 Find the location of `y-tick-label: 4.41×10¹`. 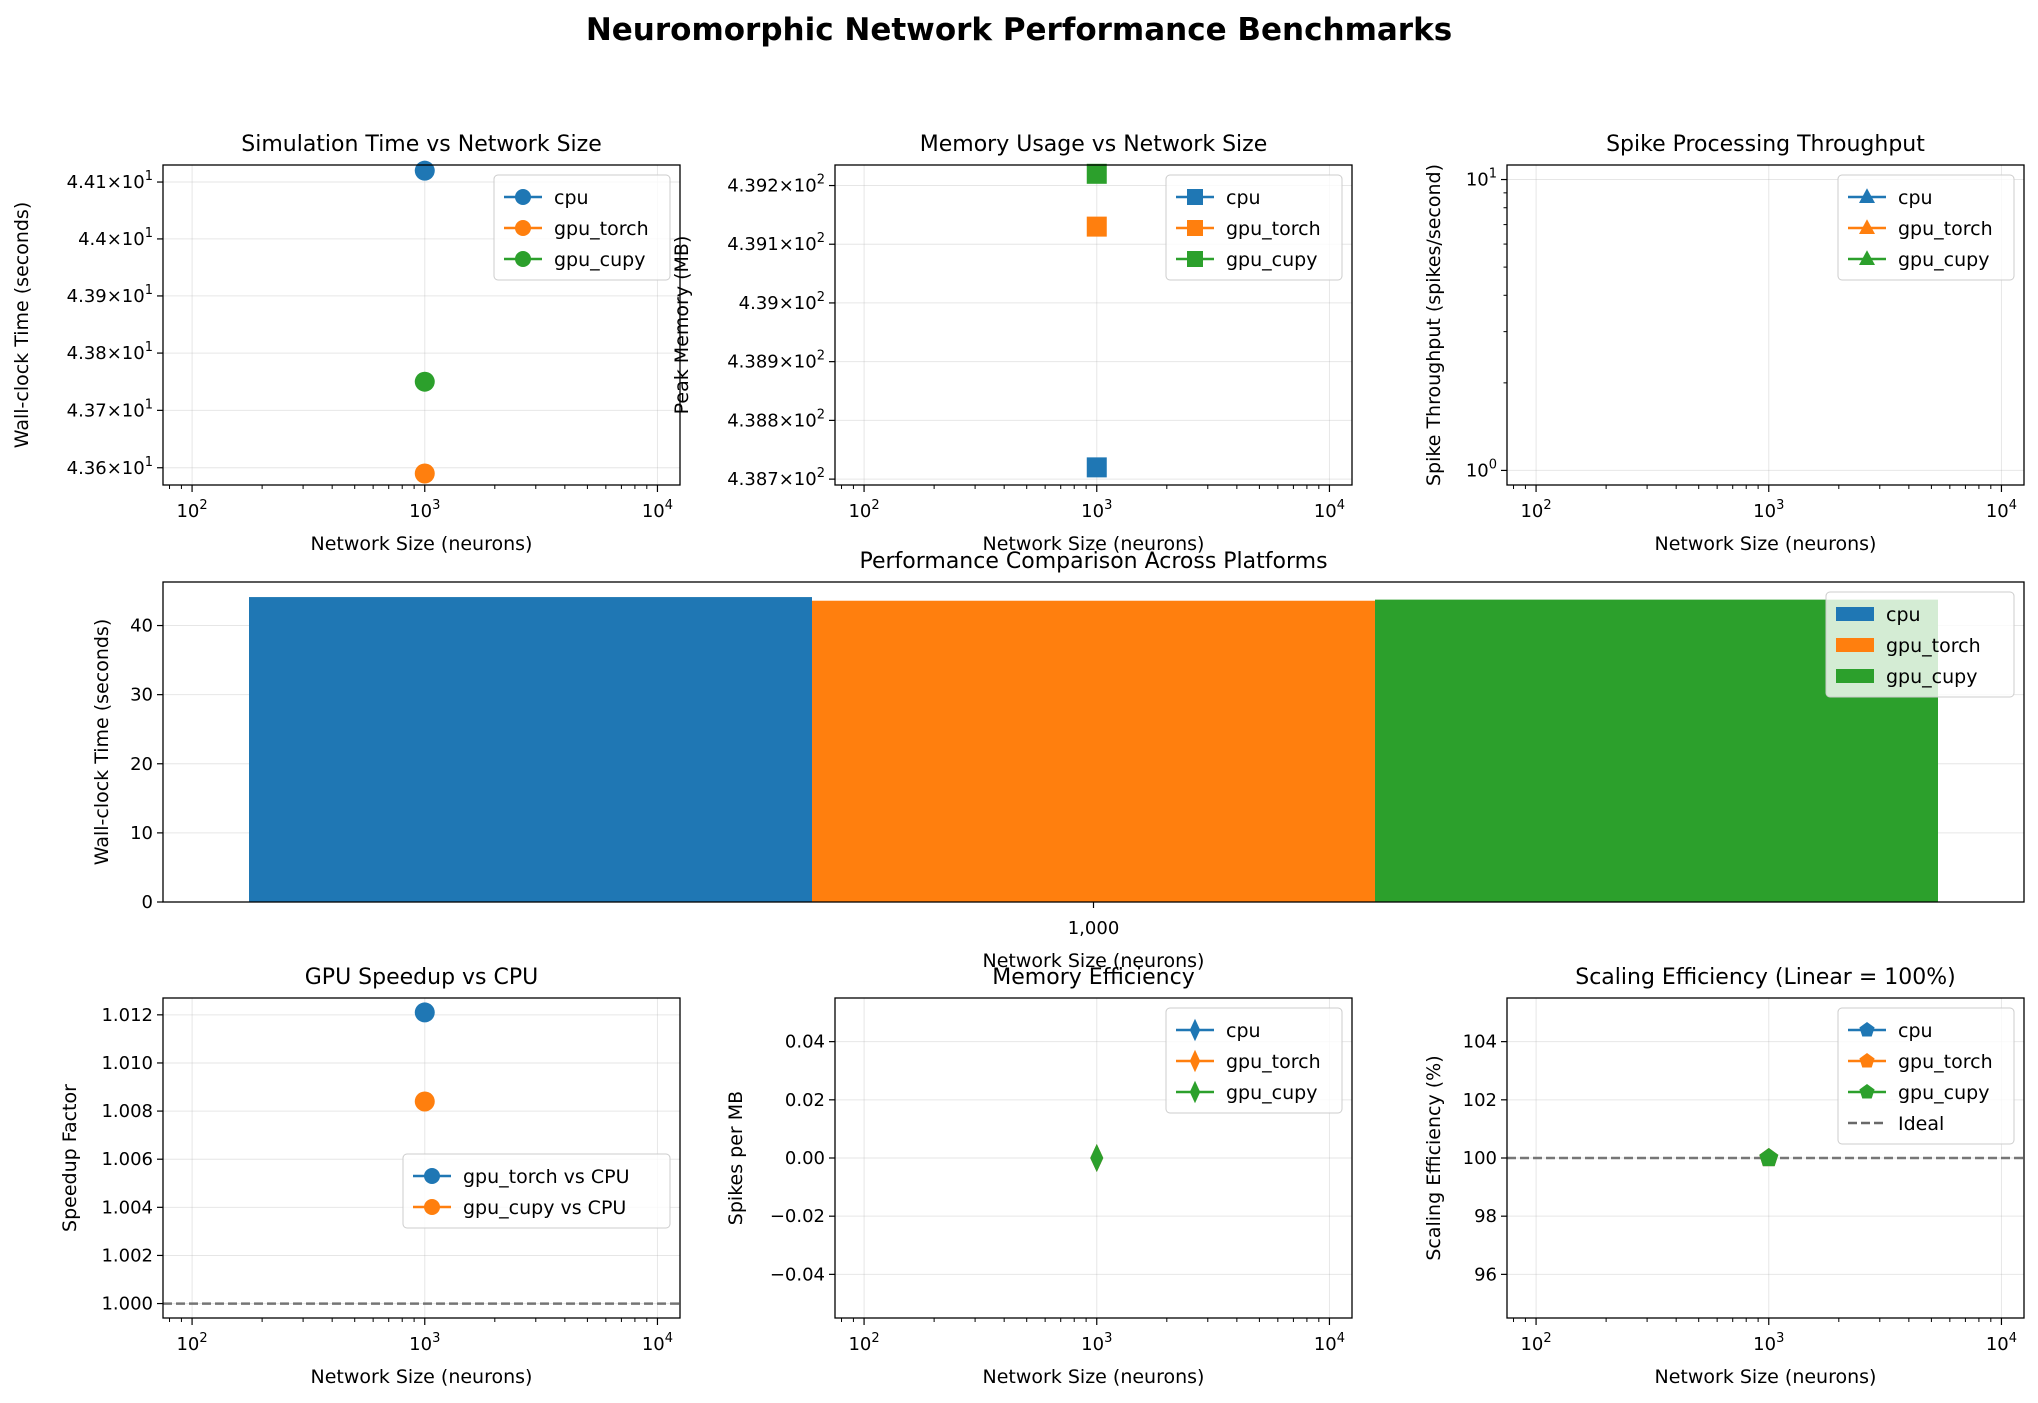

y-tick-label: 4.41×10¹ is located at coordinates (110, 181).